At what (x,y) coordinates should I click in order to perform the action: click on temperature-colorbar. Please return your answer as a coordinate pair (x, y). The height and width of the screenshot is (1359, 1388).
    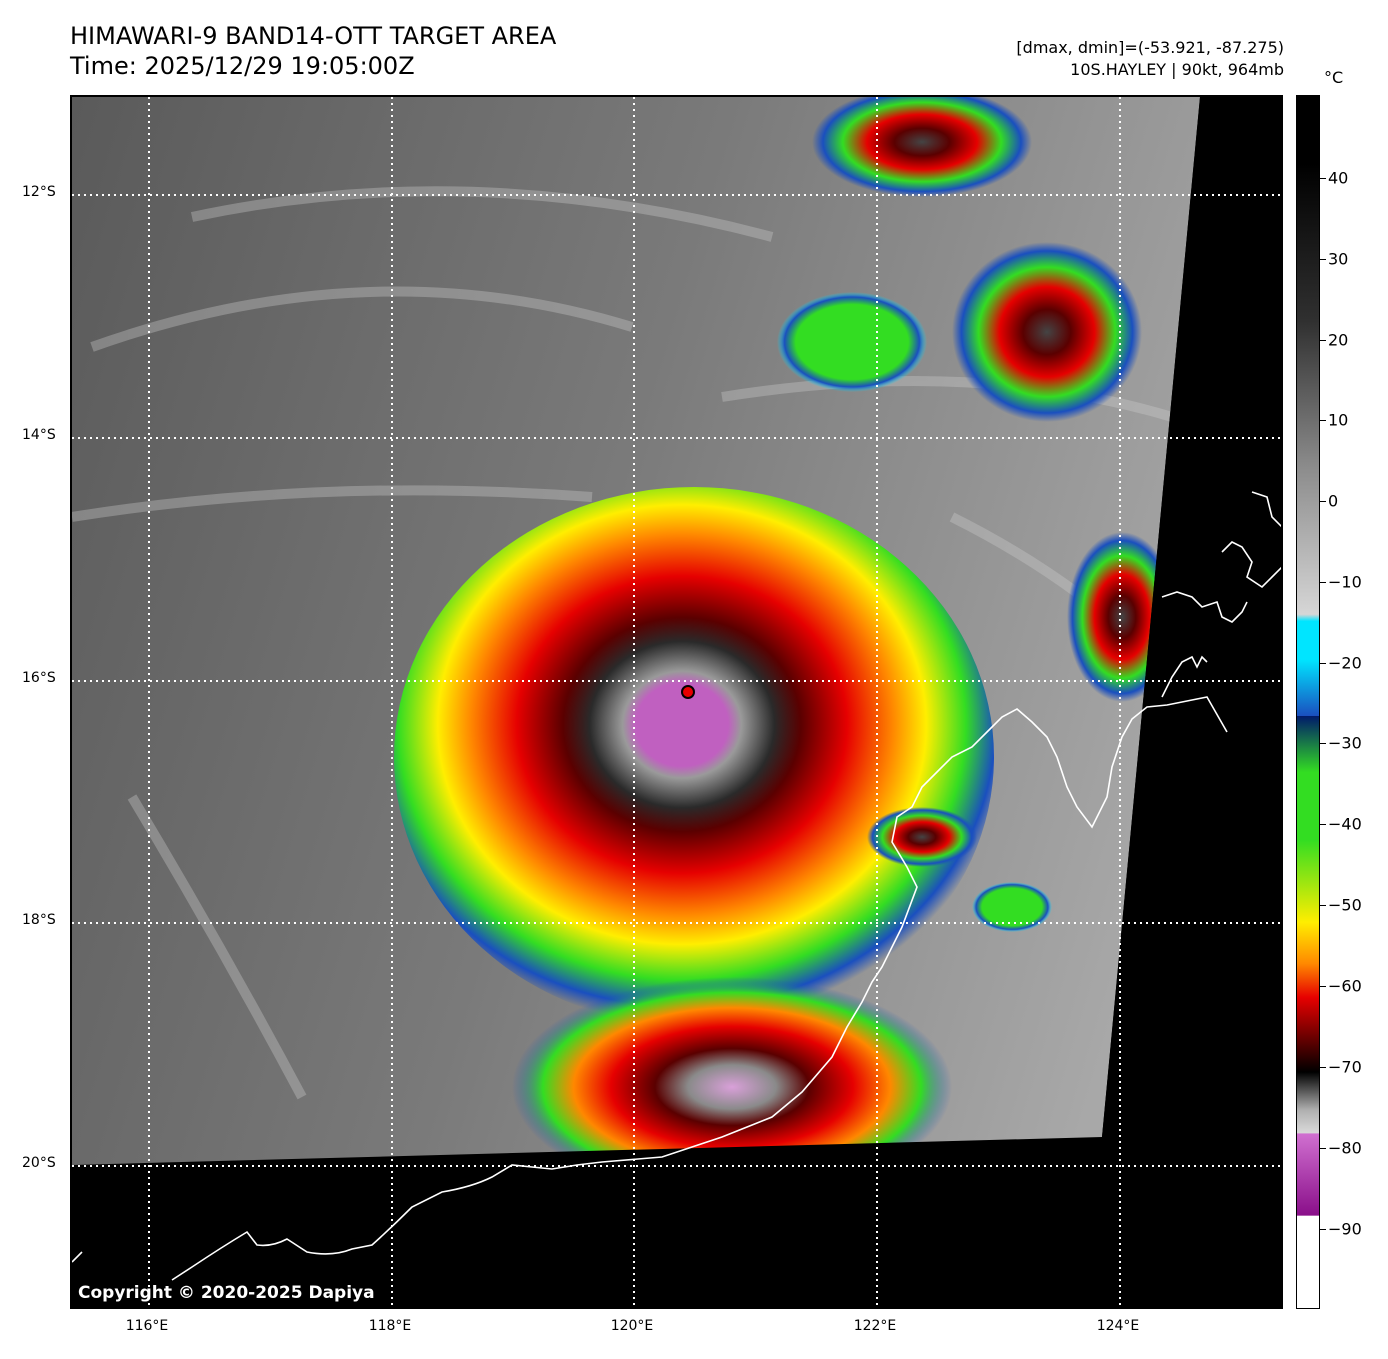
    Looking at the image, I should click on (1308, 702).